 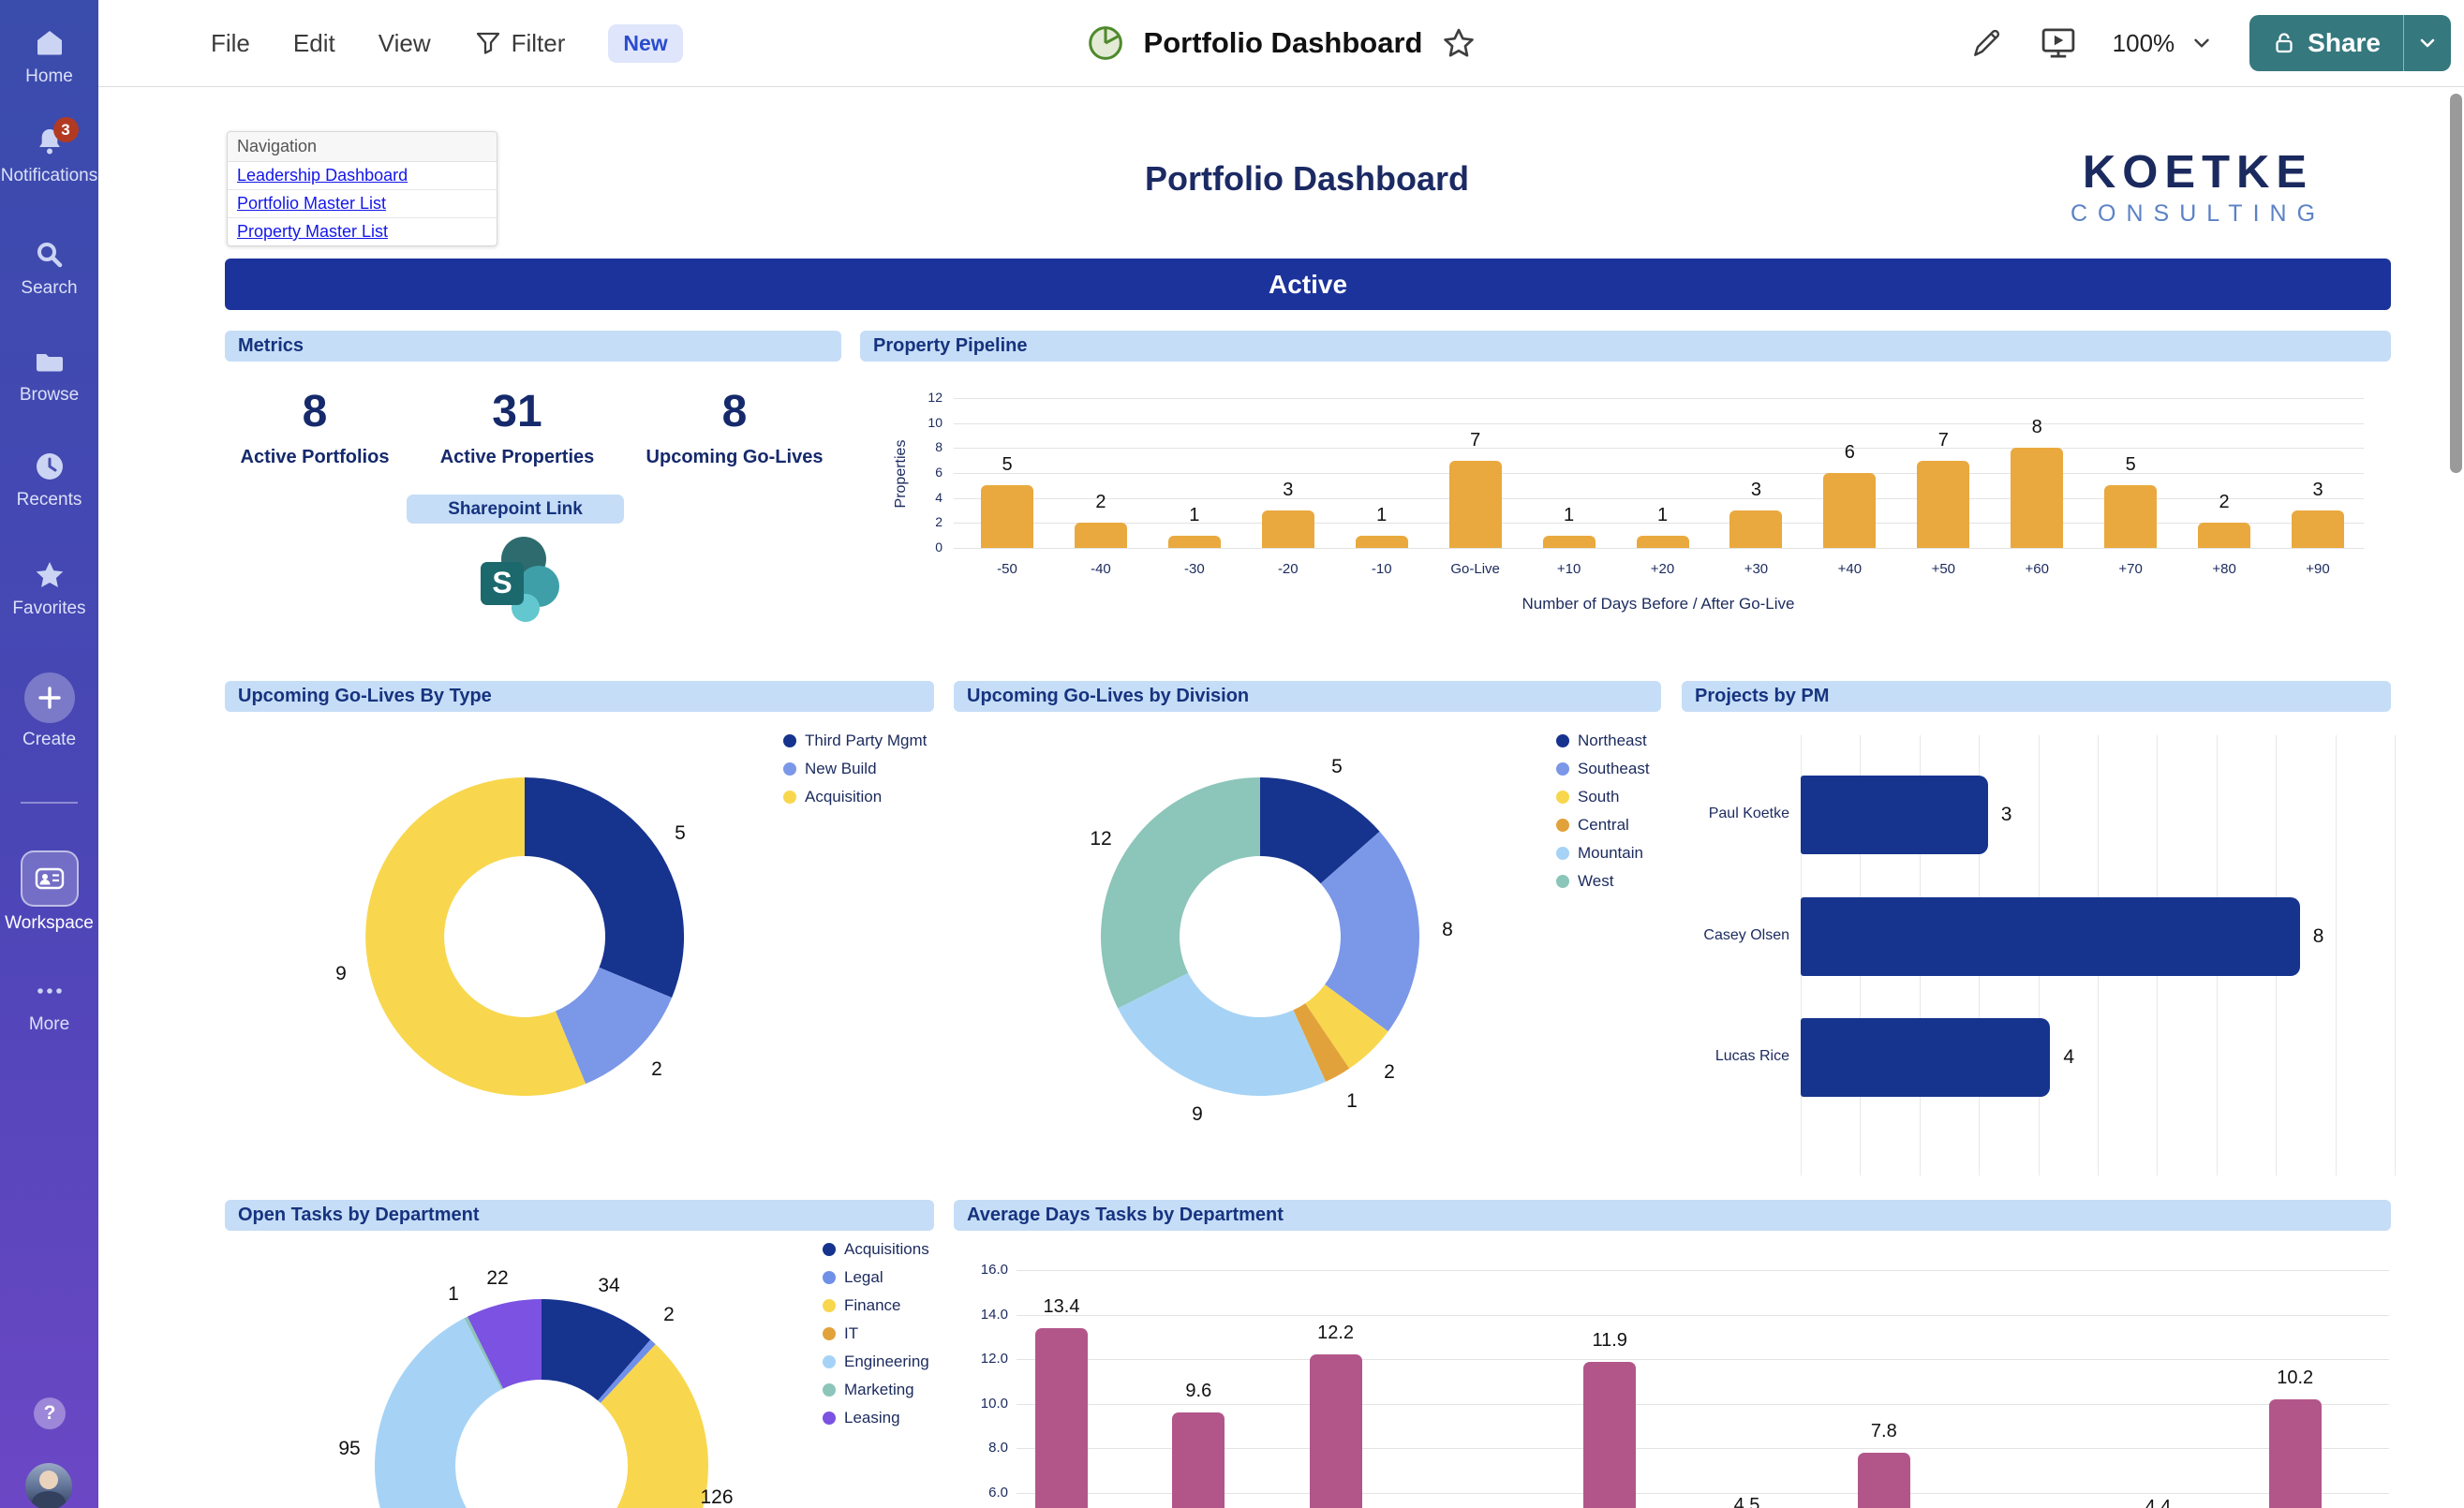 What do you see at coordinates (315, 457) in the screenshot?
I see `kpi-label: Active Portfolios` at bounding box center [315, 457].